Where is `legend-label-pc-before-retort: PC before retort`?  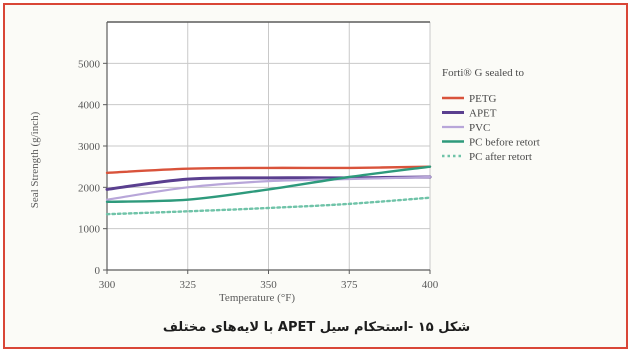
legend-label-pc-before-retort: PC before retort is located at coordinates (504, 143).